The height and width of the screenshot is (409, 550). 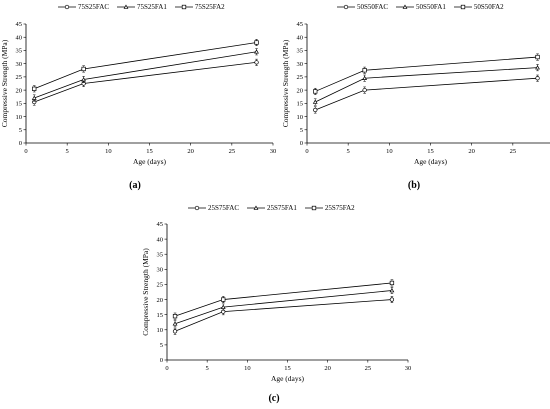 I want to click on legend-c: 25S75FAC 25S75FA1 25S75FA2, so click(x=271, y=208).